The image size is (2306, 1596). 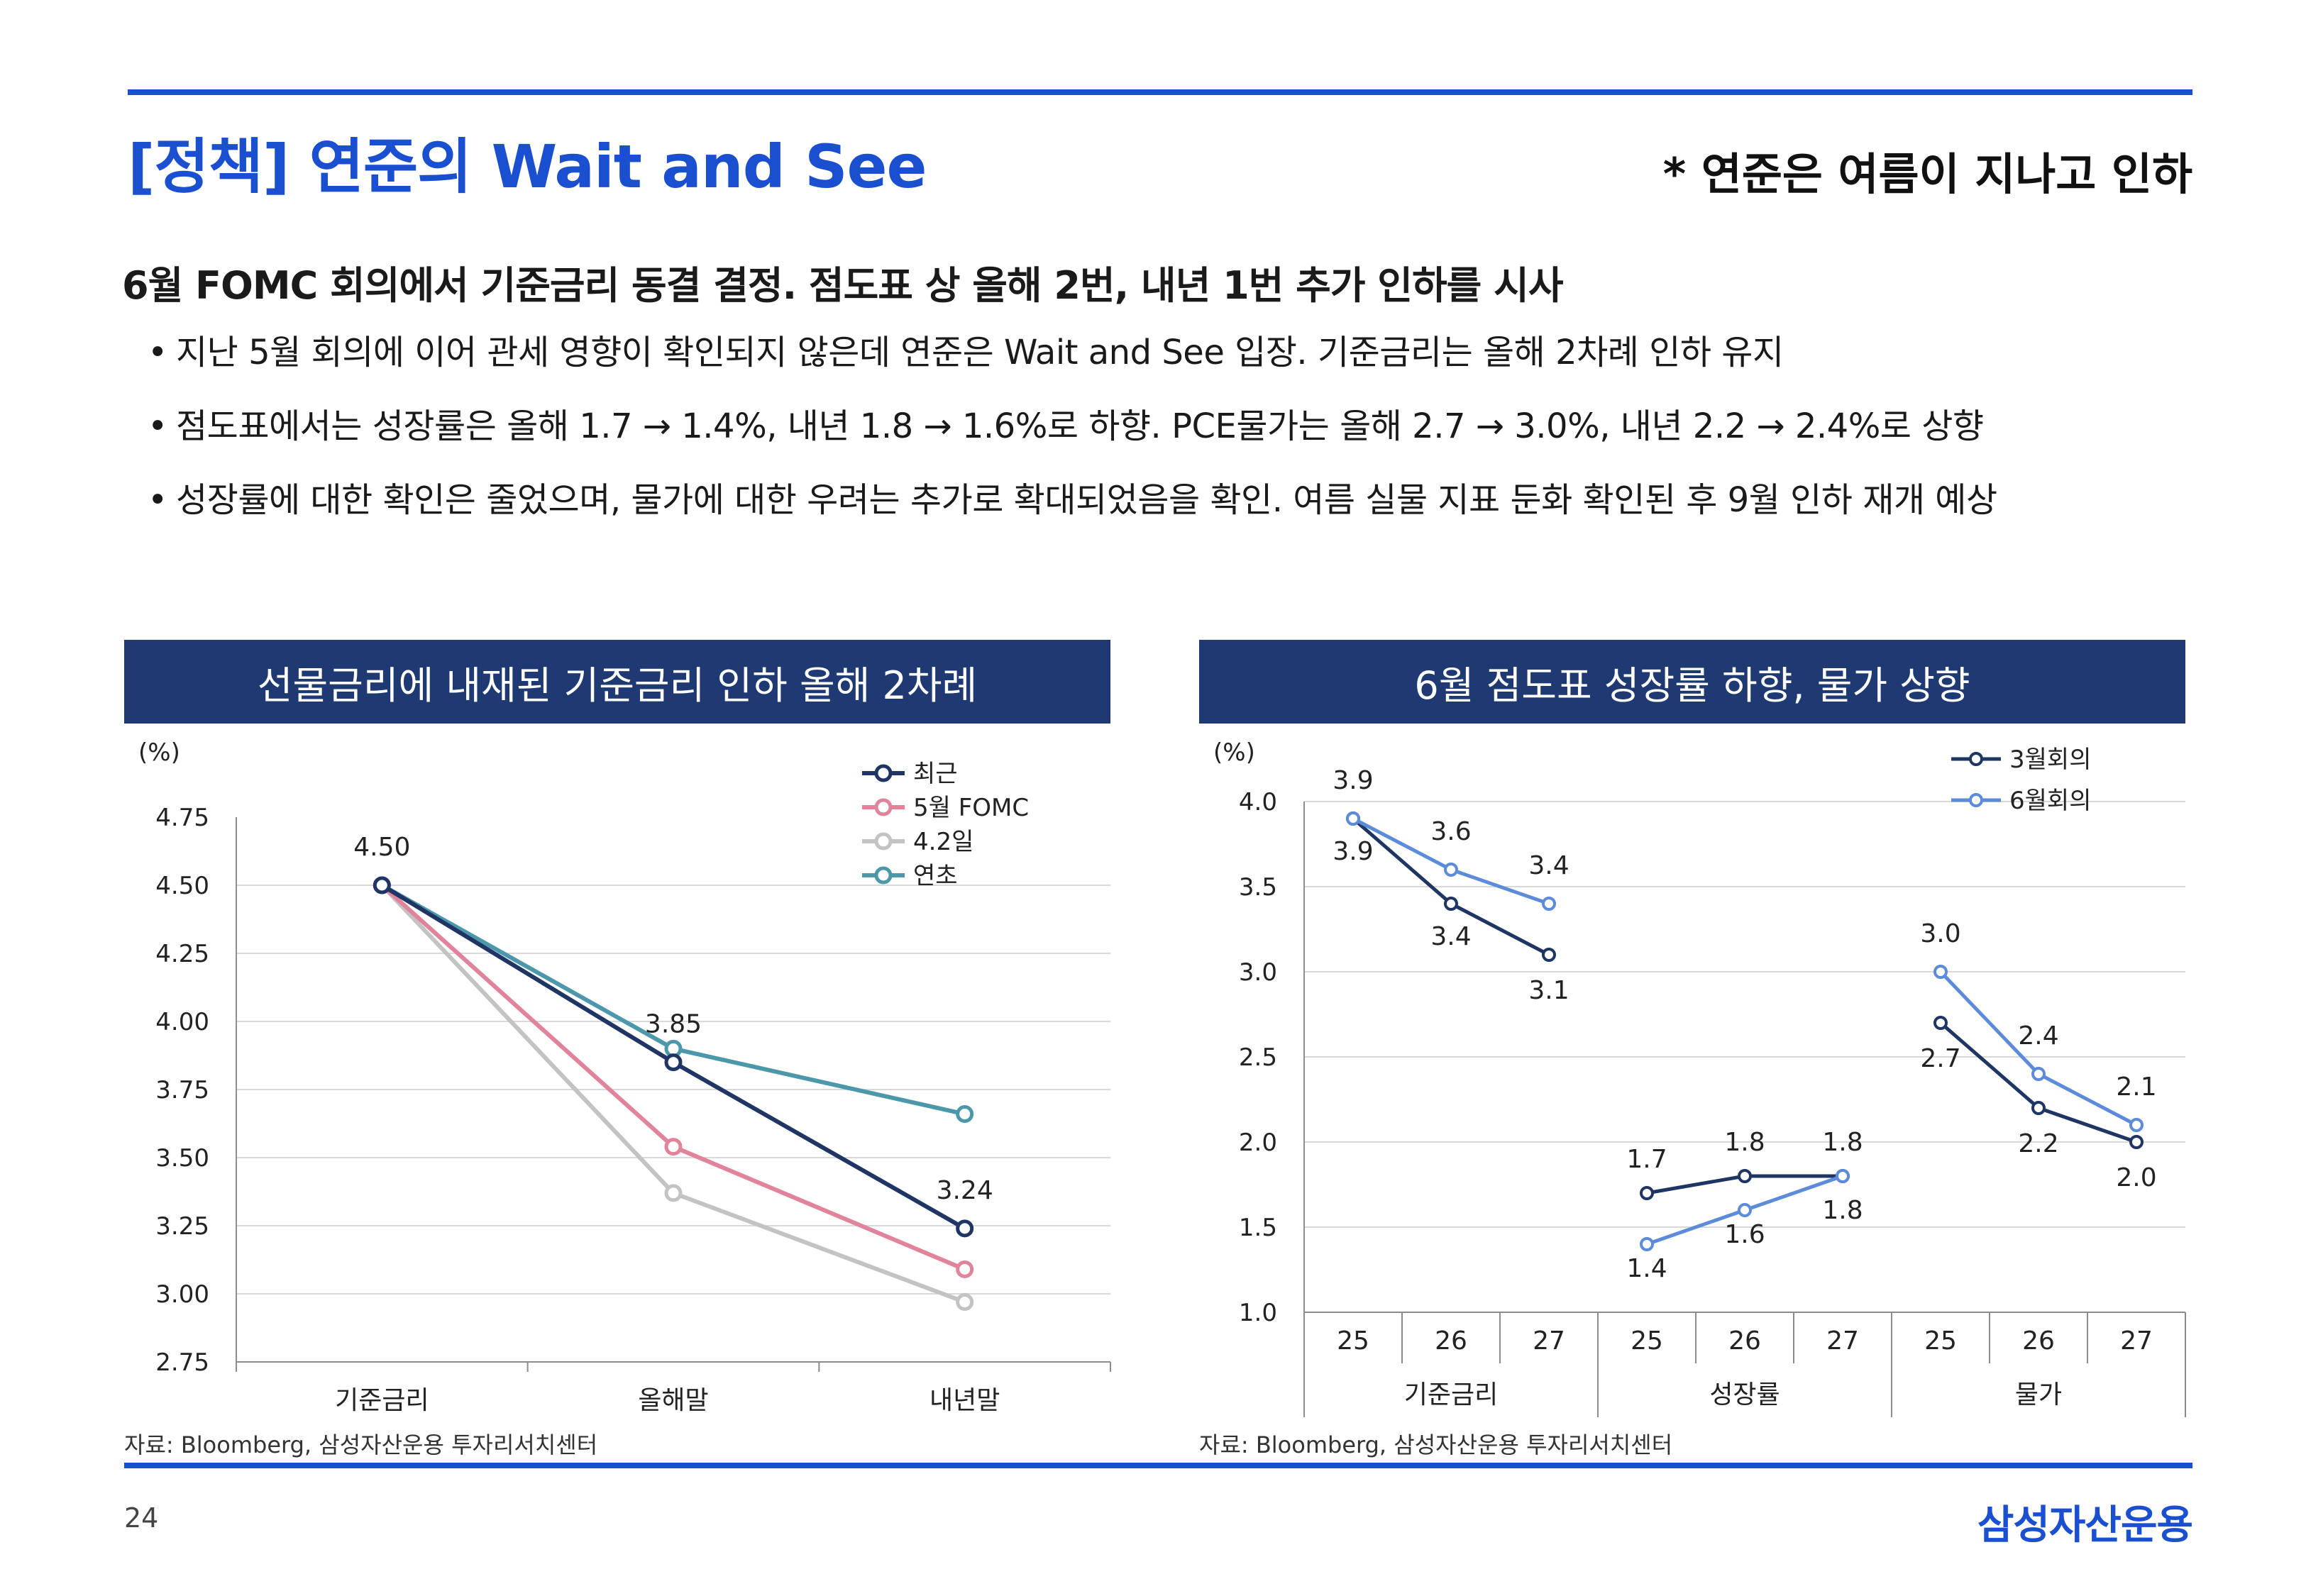 What do you see at coordinates (1745, 1395) in the screenshot?
I see `group-label: 성장률` at bounding box center [1745, 1395].